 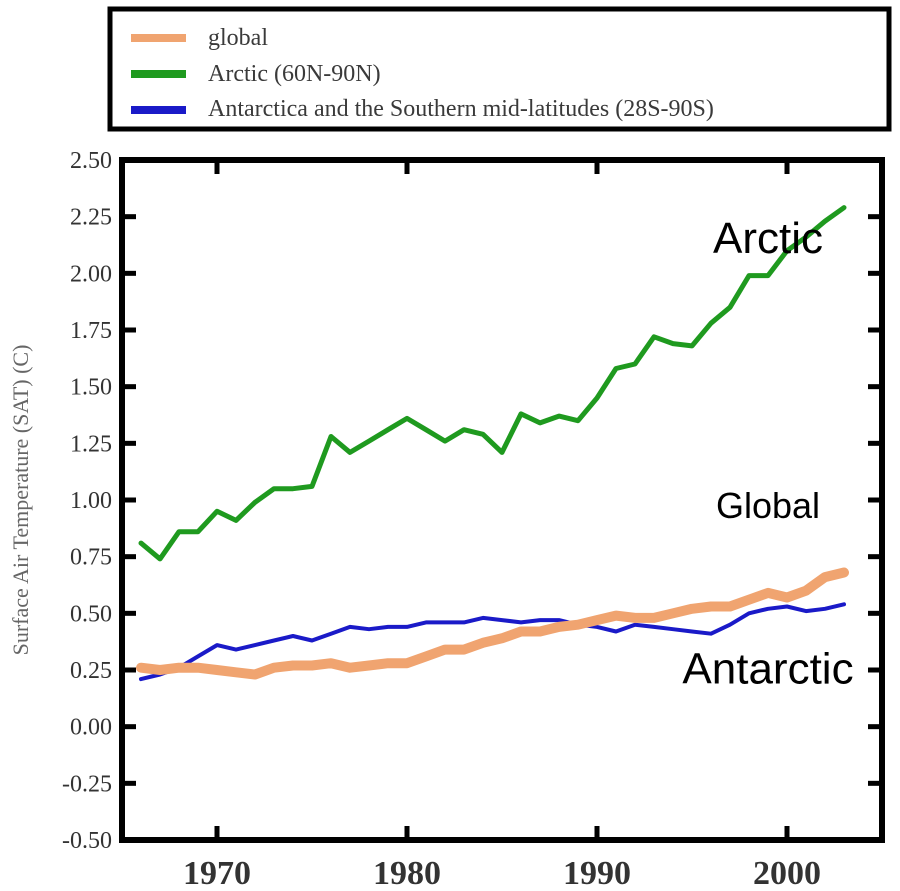 I want to click on y-tick-label: 2.25, so click(x=91, y=218).